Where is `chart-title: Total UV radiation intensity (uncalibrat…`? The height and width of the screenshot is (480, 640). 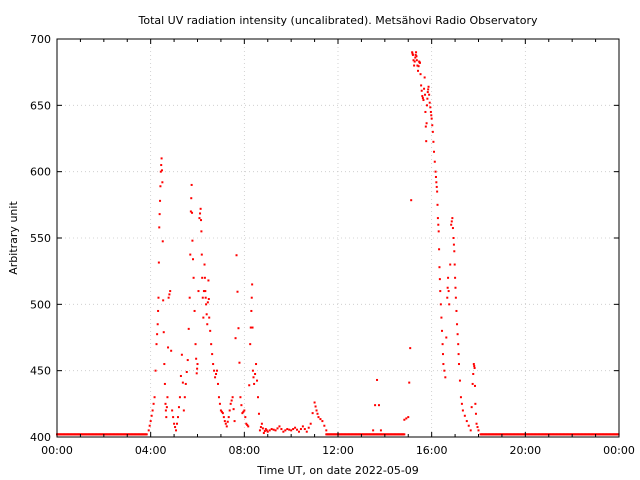
chart-title: Total UV radiation intensity (uncalibrat… is located at coordinates (338, 20).